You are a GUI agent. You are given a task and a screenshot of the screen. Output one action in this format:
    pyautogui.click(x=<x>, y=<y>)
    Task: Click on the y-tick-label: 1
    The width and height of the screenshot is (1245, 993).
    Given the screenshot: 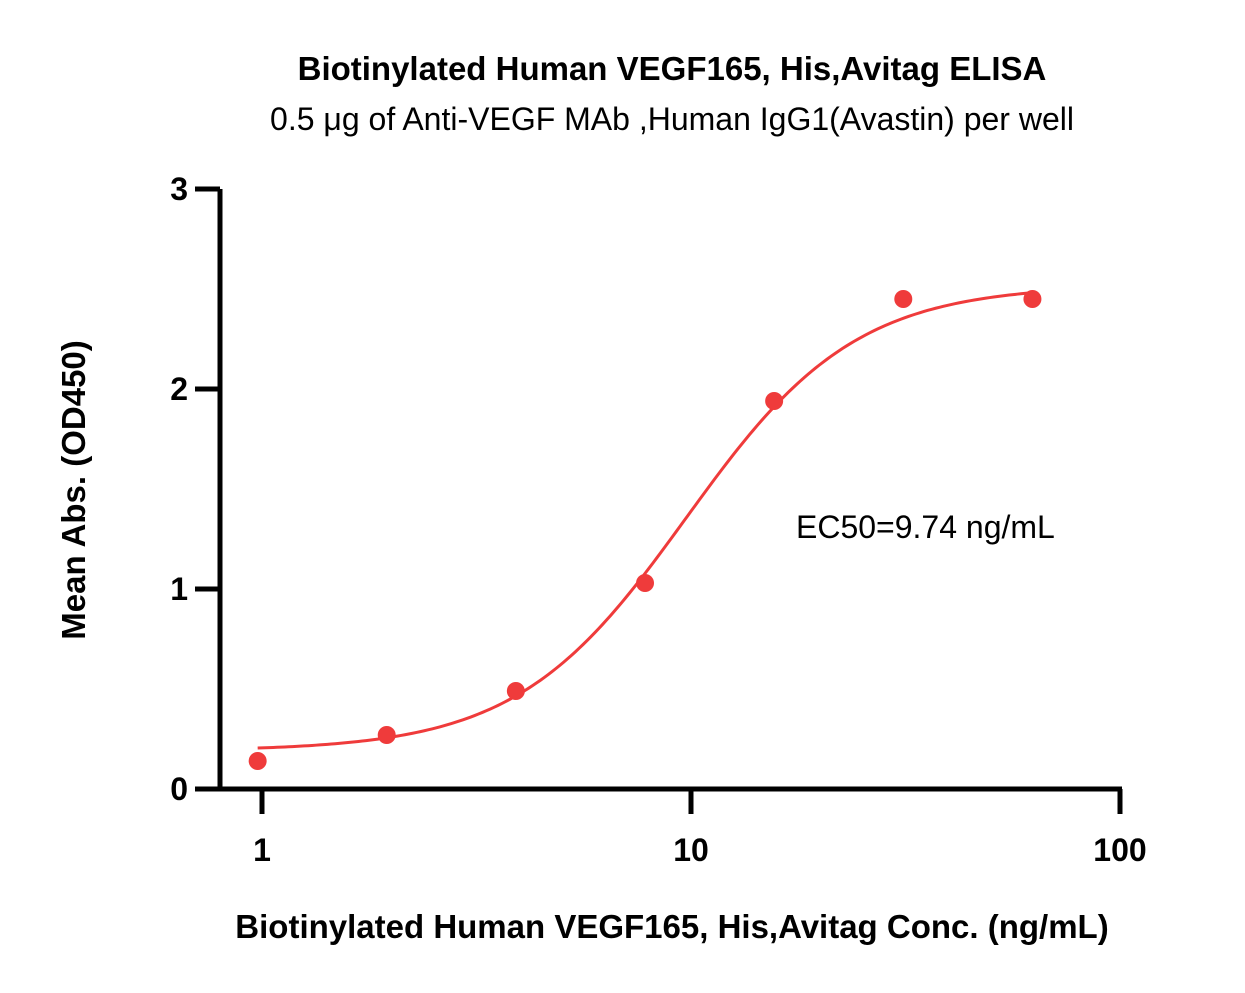 What is the action you would take?
    pyautogui.click(x=179, y=589)
    